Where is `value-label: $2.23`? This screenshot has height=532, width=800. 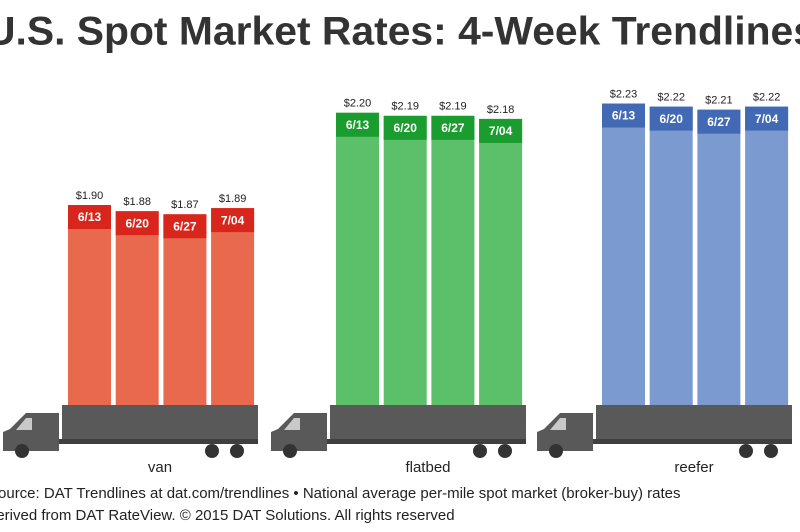 value-label: $2.23 is located at coordinates (624, 94).